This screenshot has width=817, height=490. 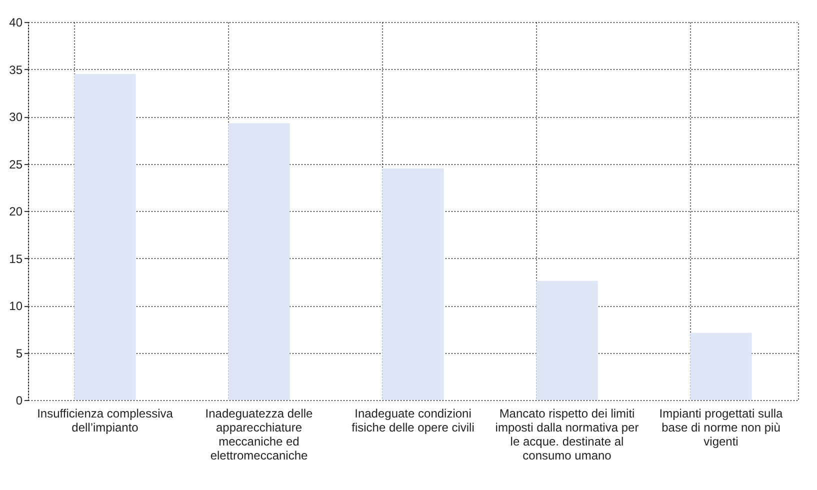 What do you see at coordinates (16, 259) in the screenshot?
I see `y-tick-label: 15` at bounding box center [16, 259].